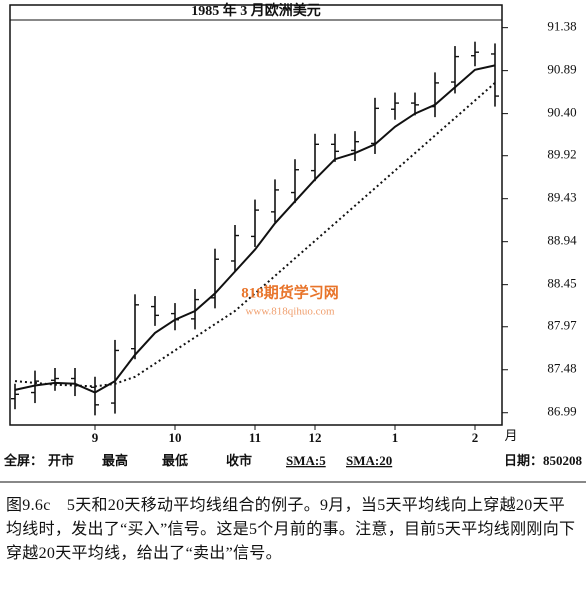  Describe the element at coordinates (543, 460) in the screenshot. I see `date-label: 日期：850208` at that location.